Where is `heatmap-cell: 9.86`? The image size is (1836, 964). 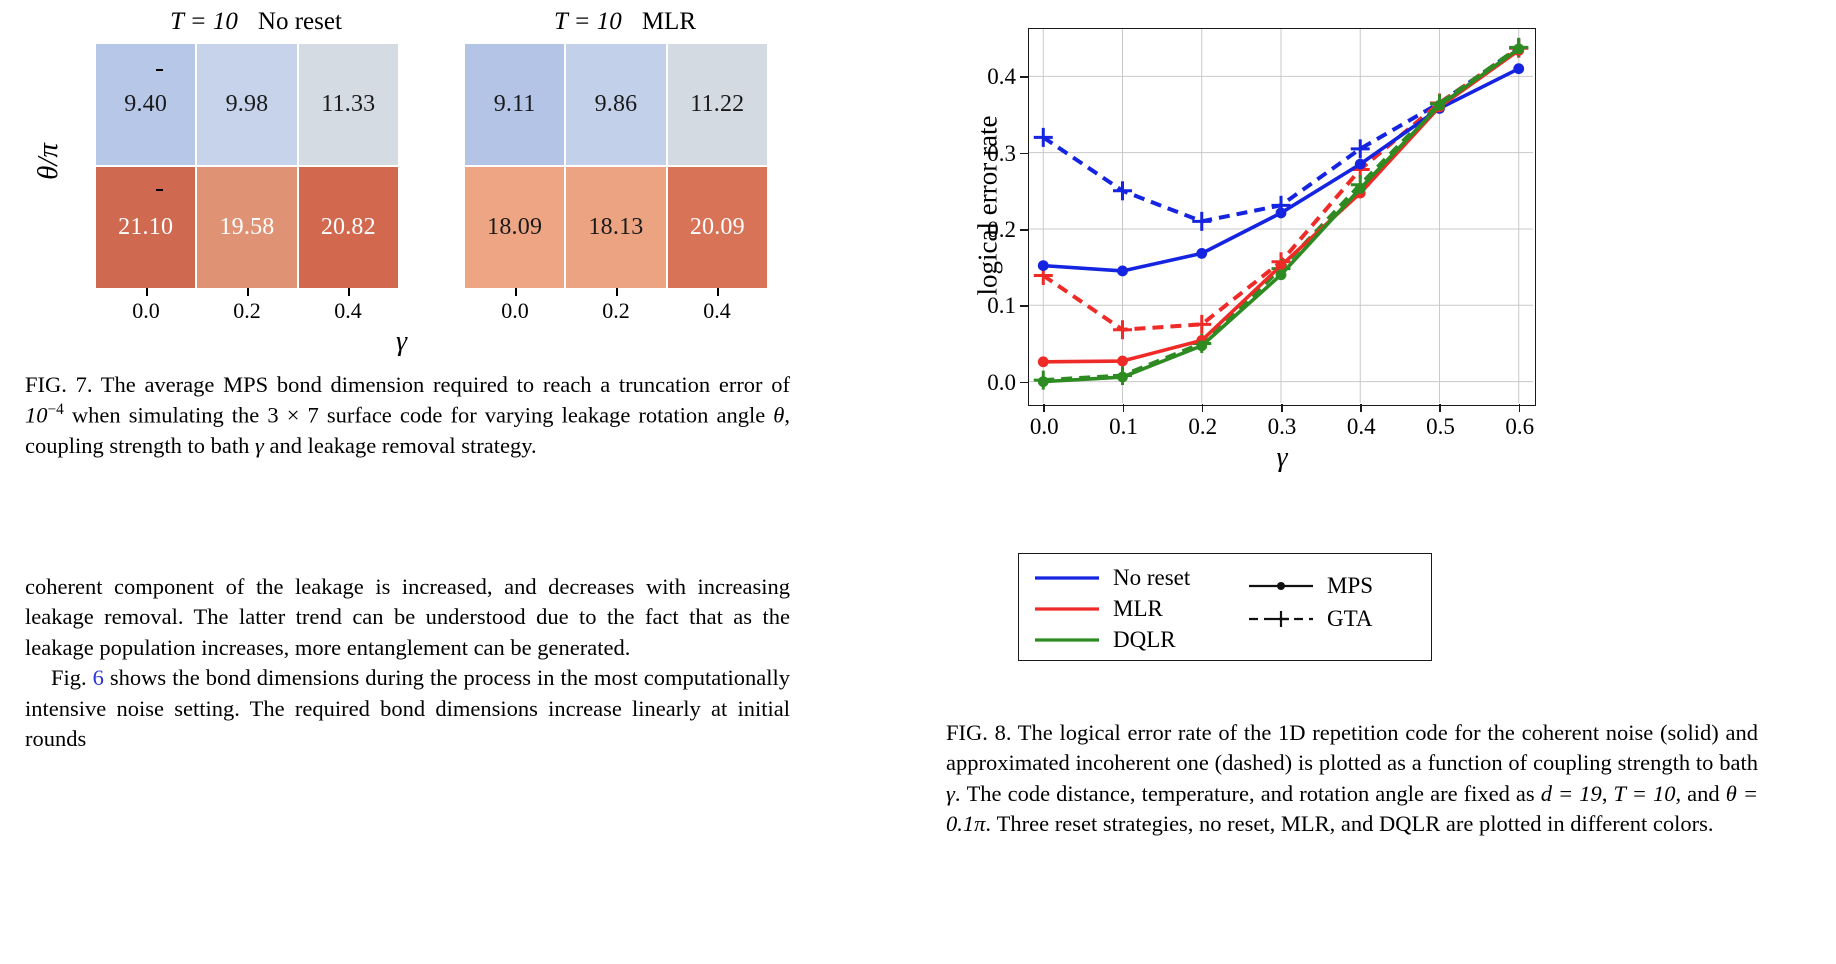 heatmap-cell: 9.86 is located at coordinates (616, 104).